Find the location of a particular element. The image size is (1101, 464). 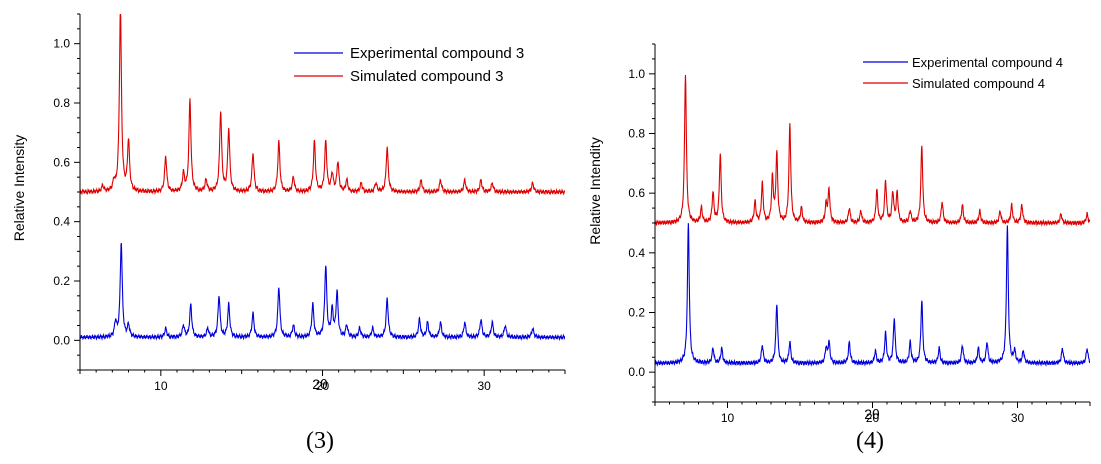

chart-caption: (3) is located at coordinates (320, 441).